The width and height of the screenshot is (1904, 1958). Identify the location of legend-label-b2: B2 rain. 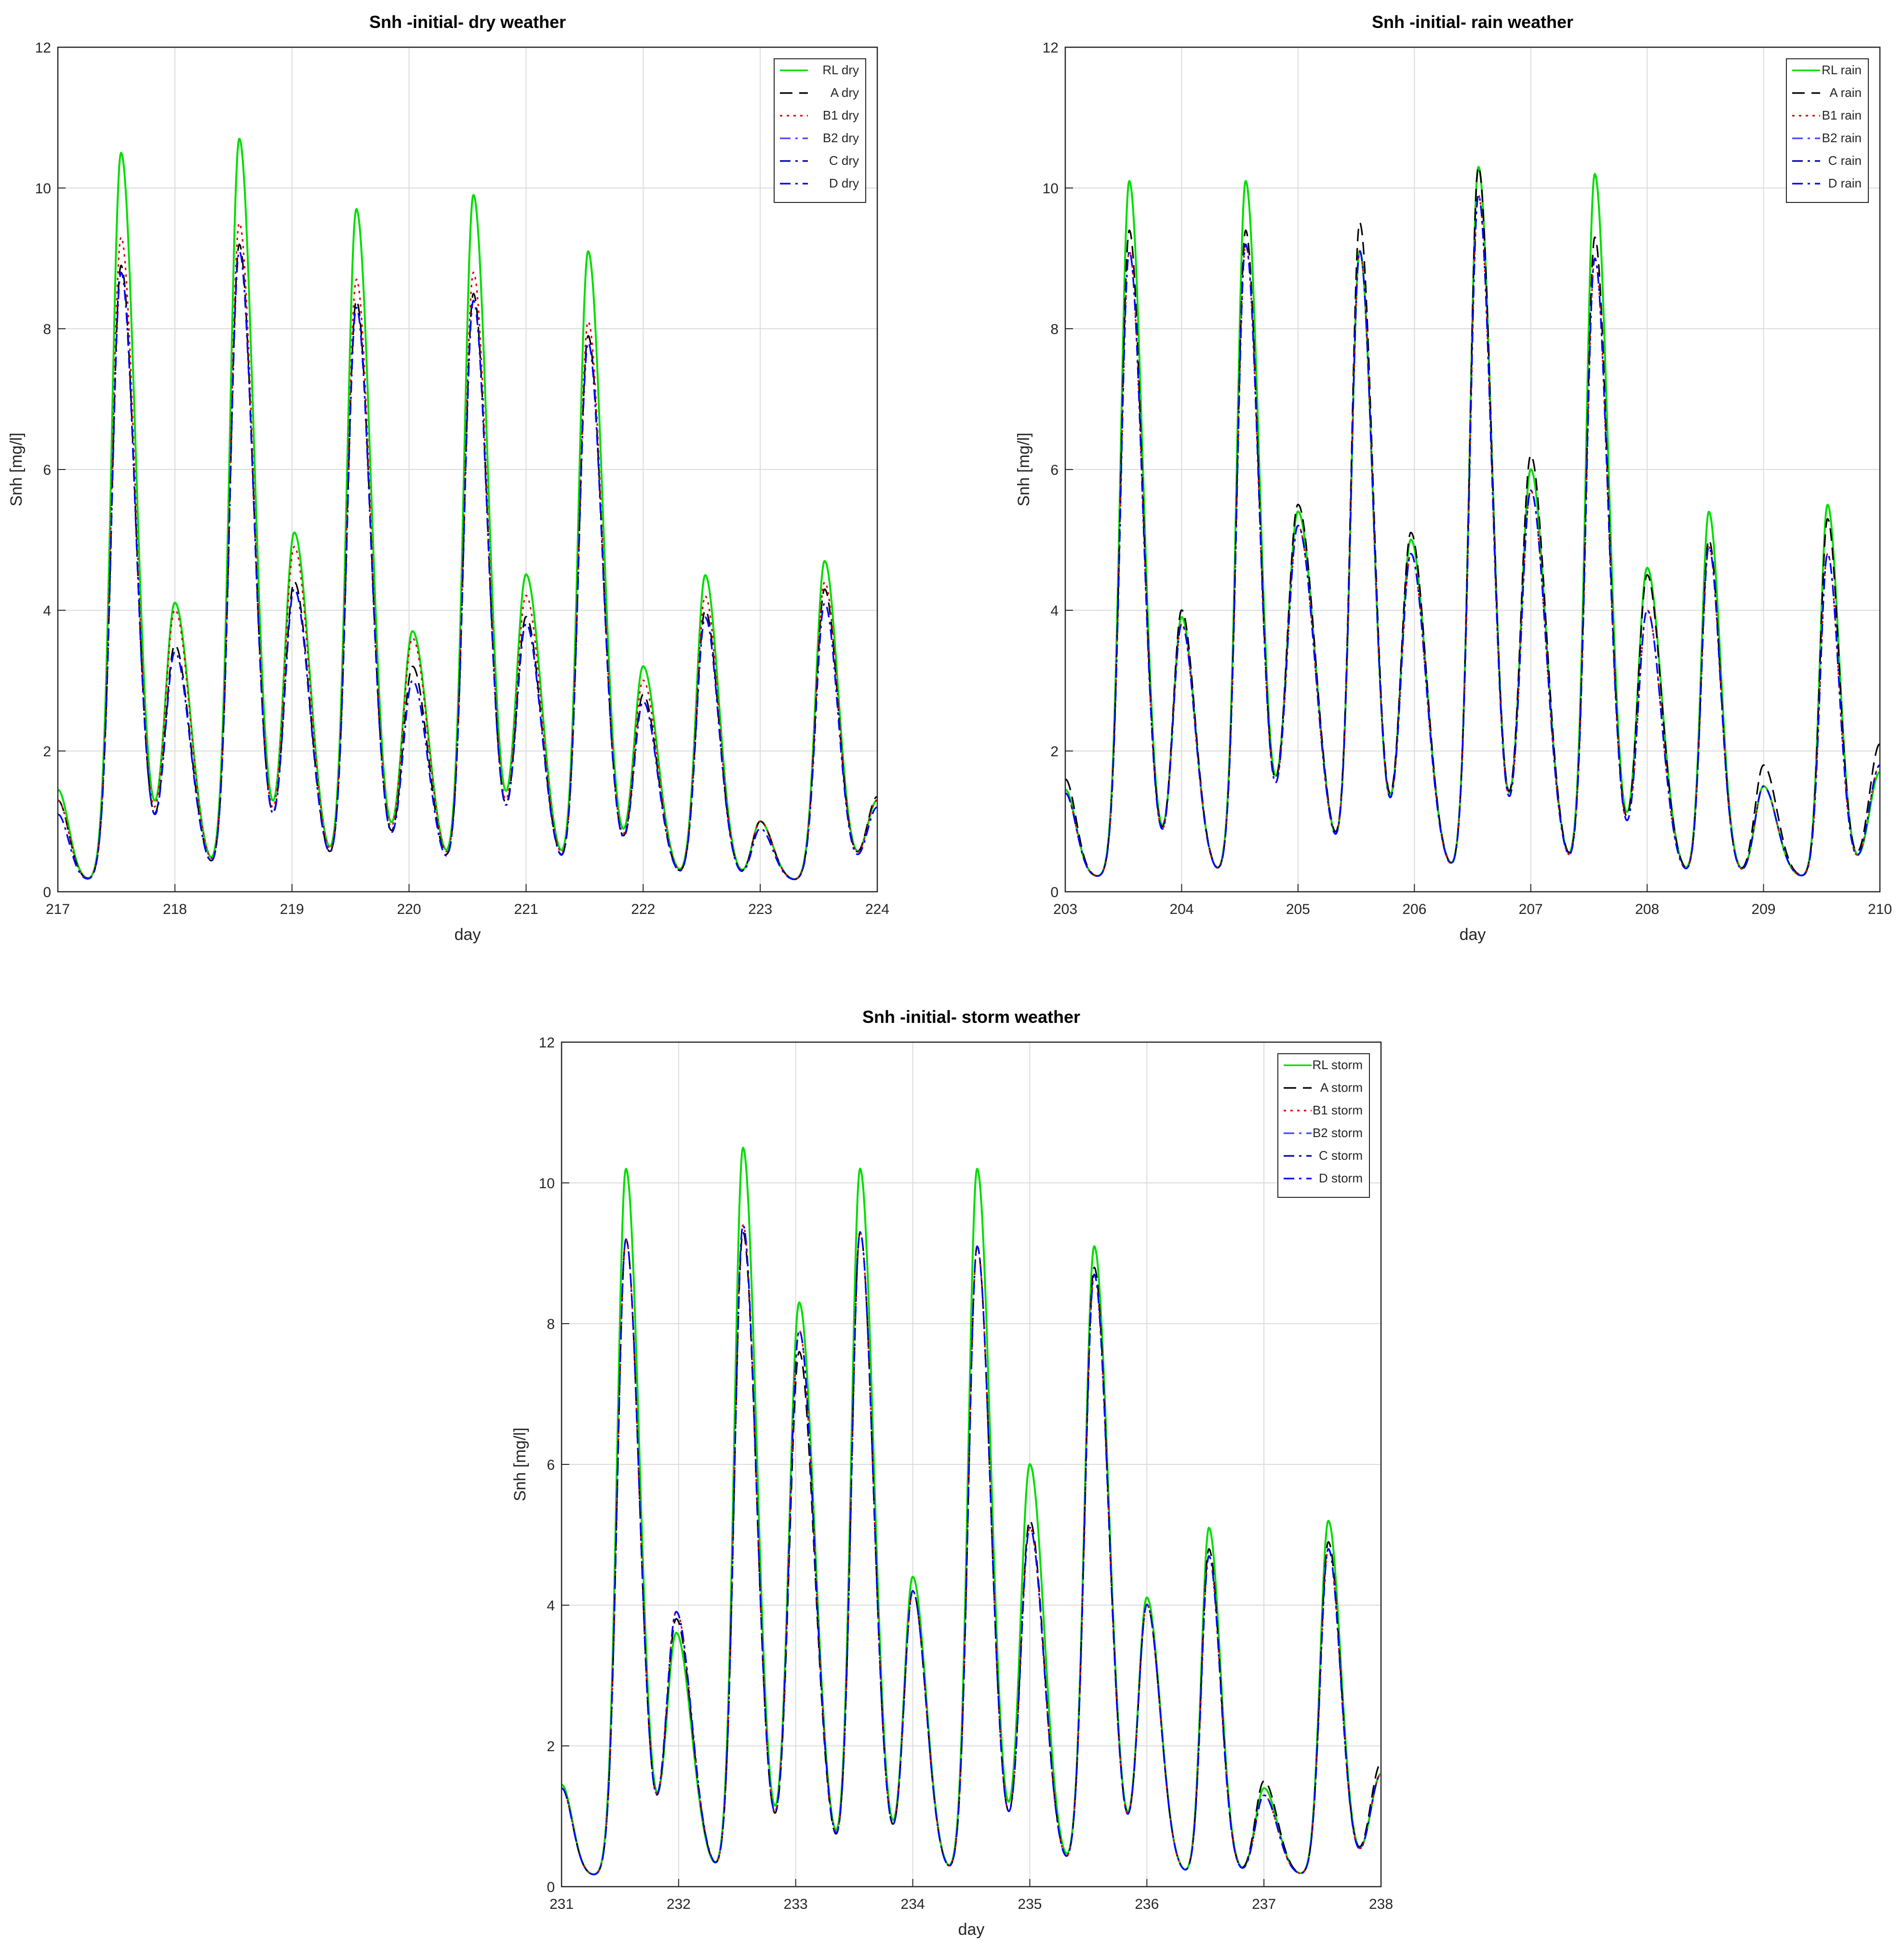
(1842, 138).